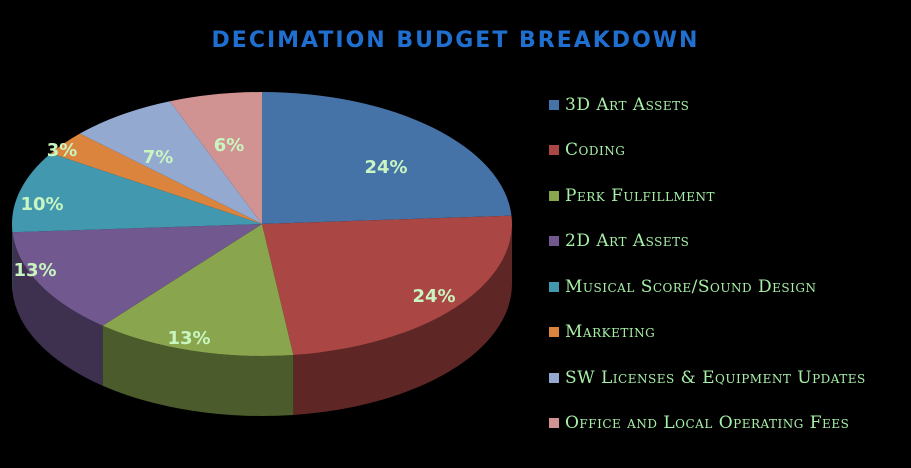  I want to click on legend-item-marketing: Marketing, so click(602, 332).